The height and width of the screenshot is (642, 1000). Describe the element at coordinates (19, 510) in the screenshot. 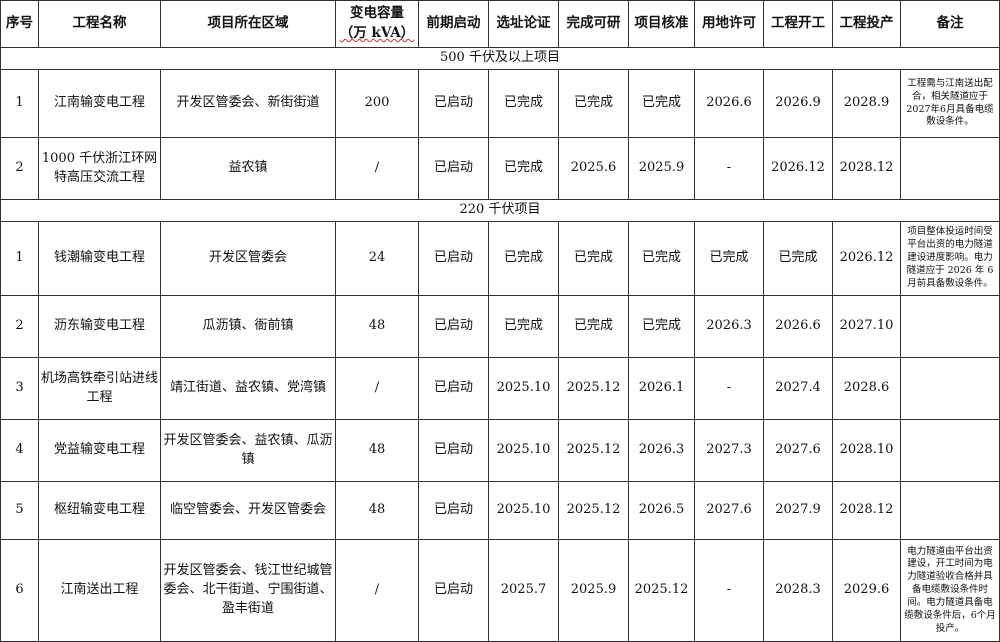

I see `table-cell: 5` at that location.